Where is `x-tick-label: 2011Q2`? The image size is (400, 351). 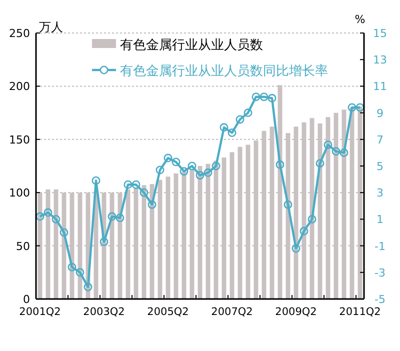
x-tick-label: 2011Q2 is located at coordinates (360, 312).